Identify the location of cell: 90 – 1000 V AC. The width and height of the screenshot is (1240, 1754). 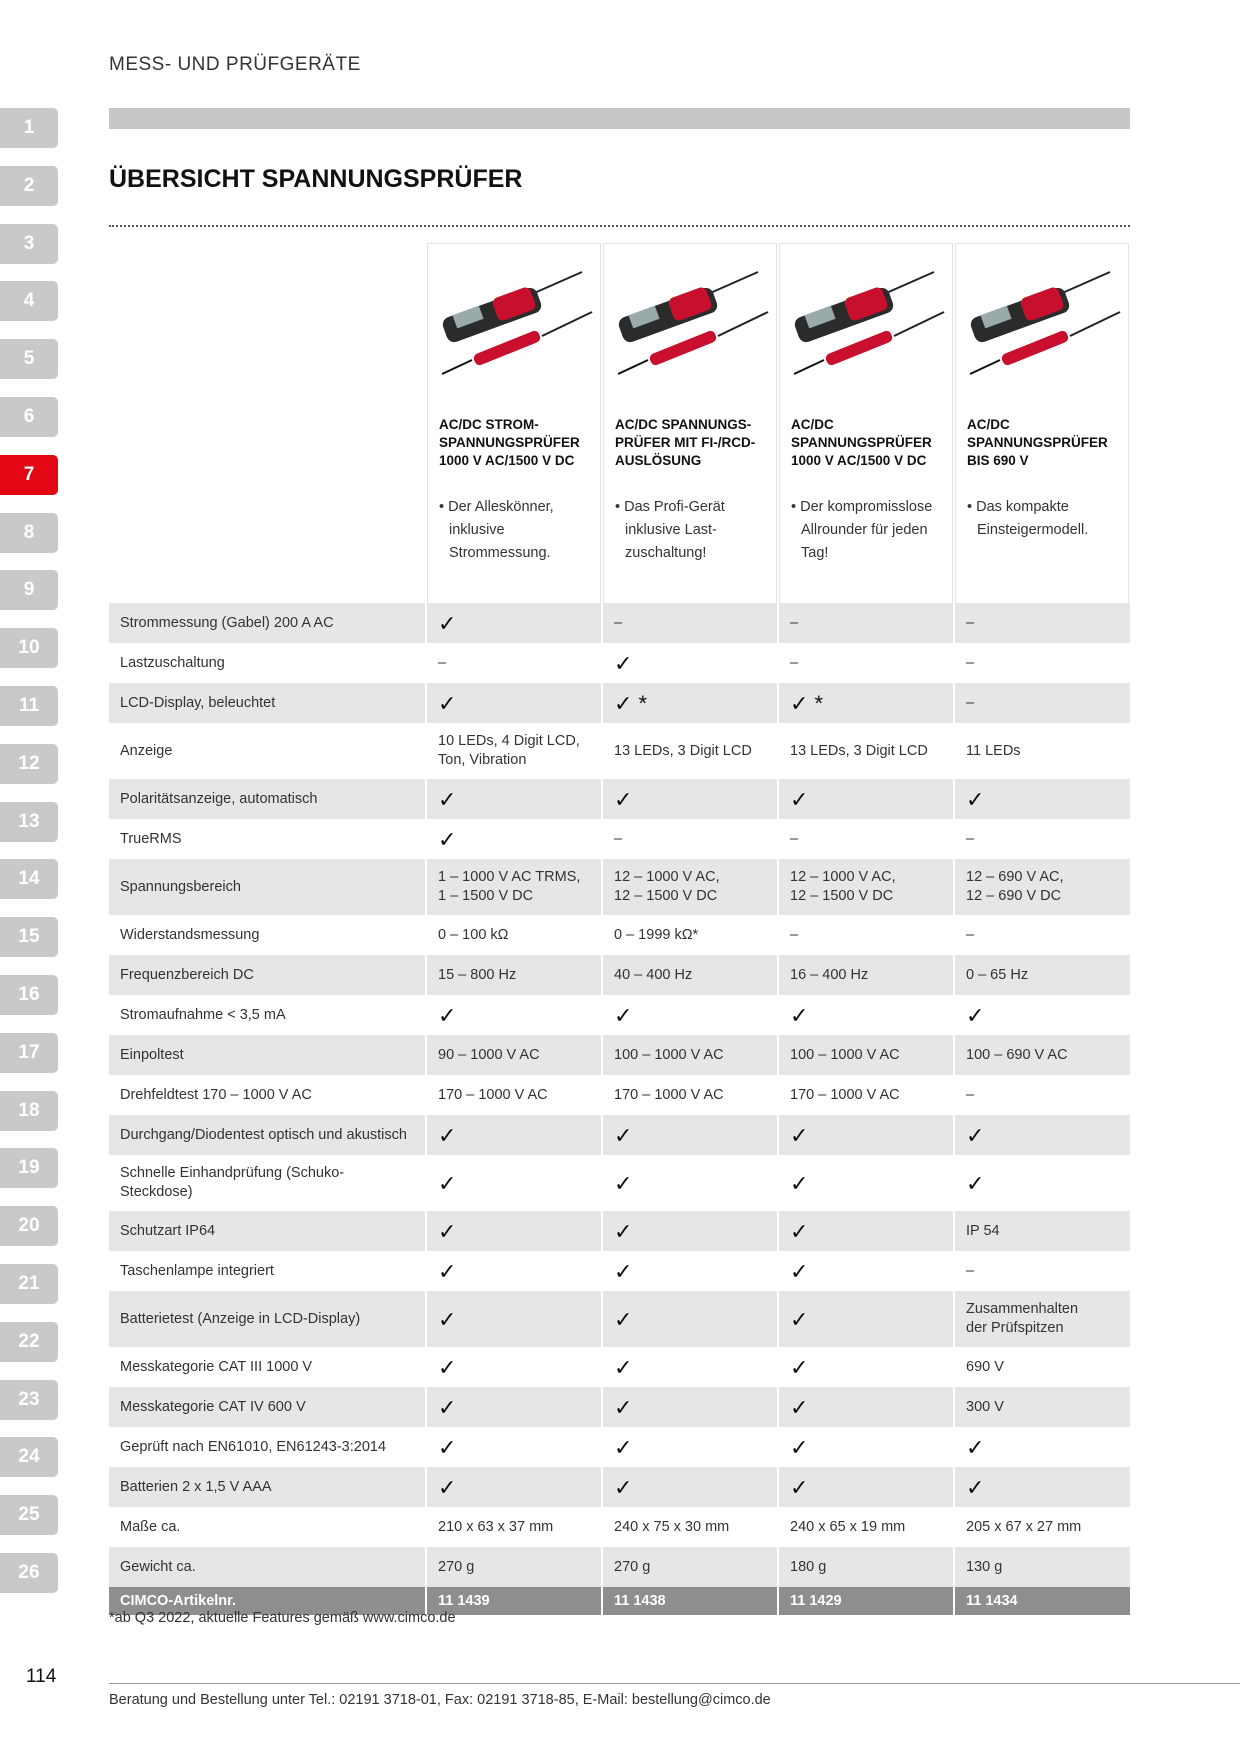
(513, 1055).